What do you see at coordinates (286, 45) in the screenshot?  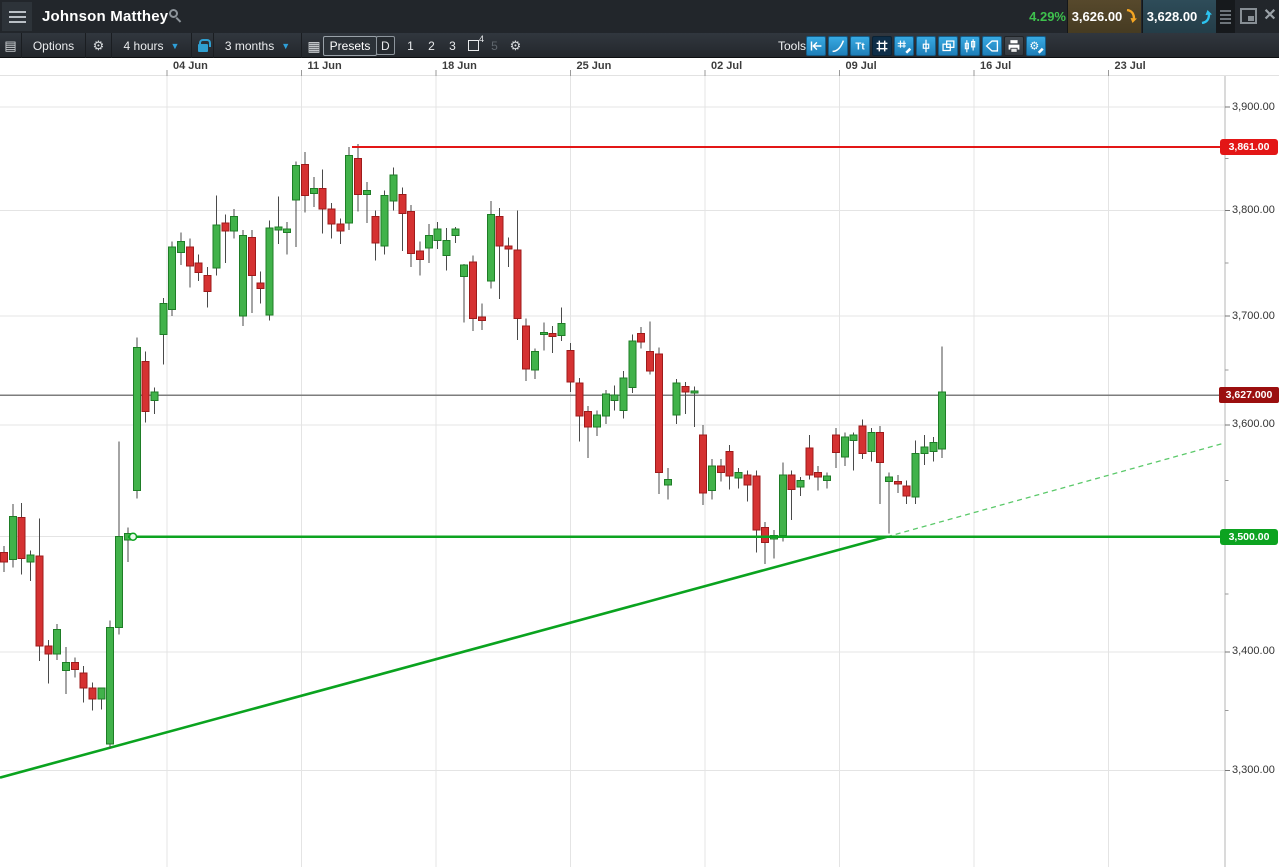 I see `chevron-down-icon: ▼` at bounding box center [286, 45].